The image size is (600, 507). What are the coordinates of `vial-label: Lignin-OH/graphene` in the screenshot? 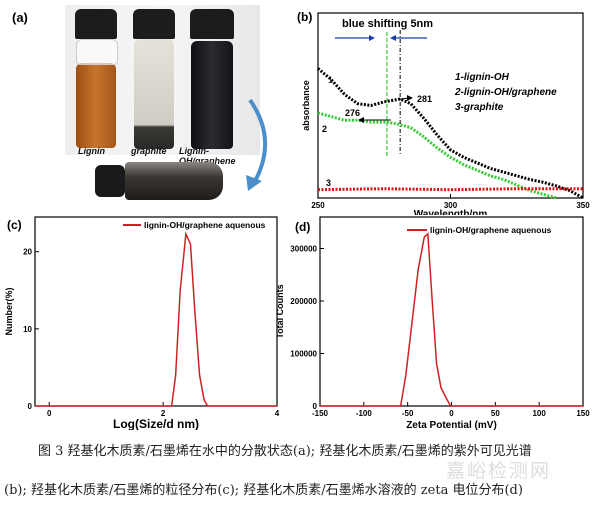 It's located at (207, 156).